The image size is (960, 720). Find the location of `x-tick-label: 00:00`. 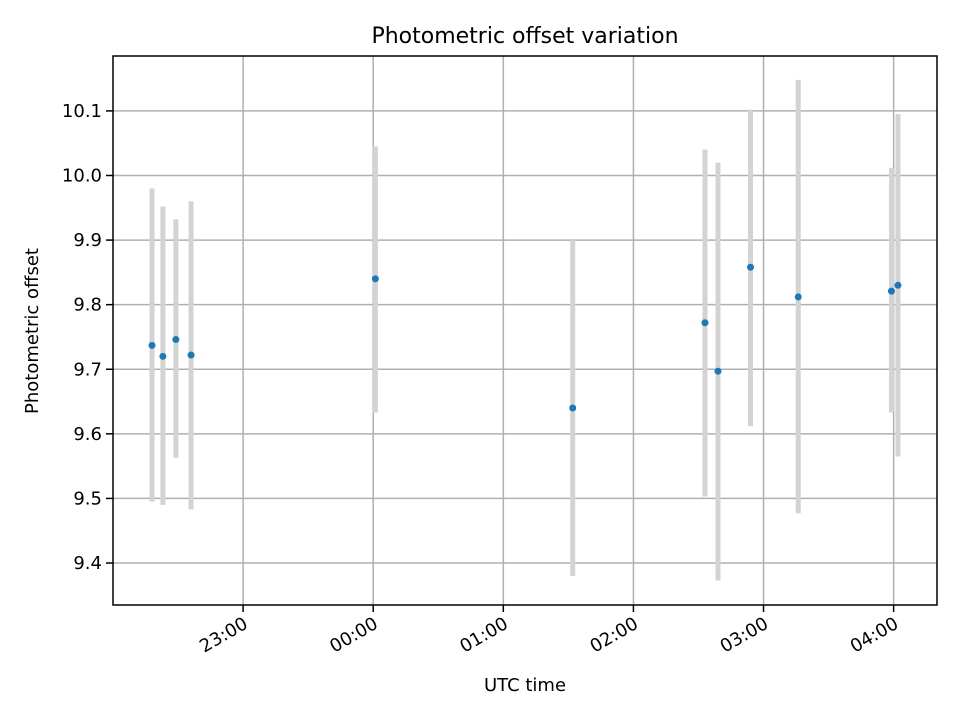

x-tick-label: 00:00 is located at coordinates (353, 635).